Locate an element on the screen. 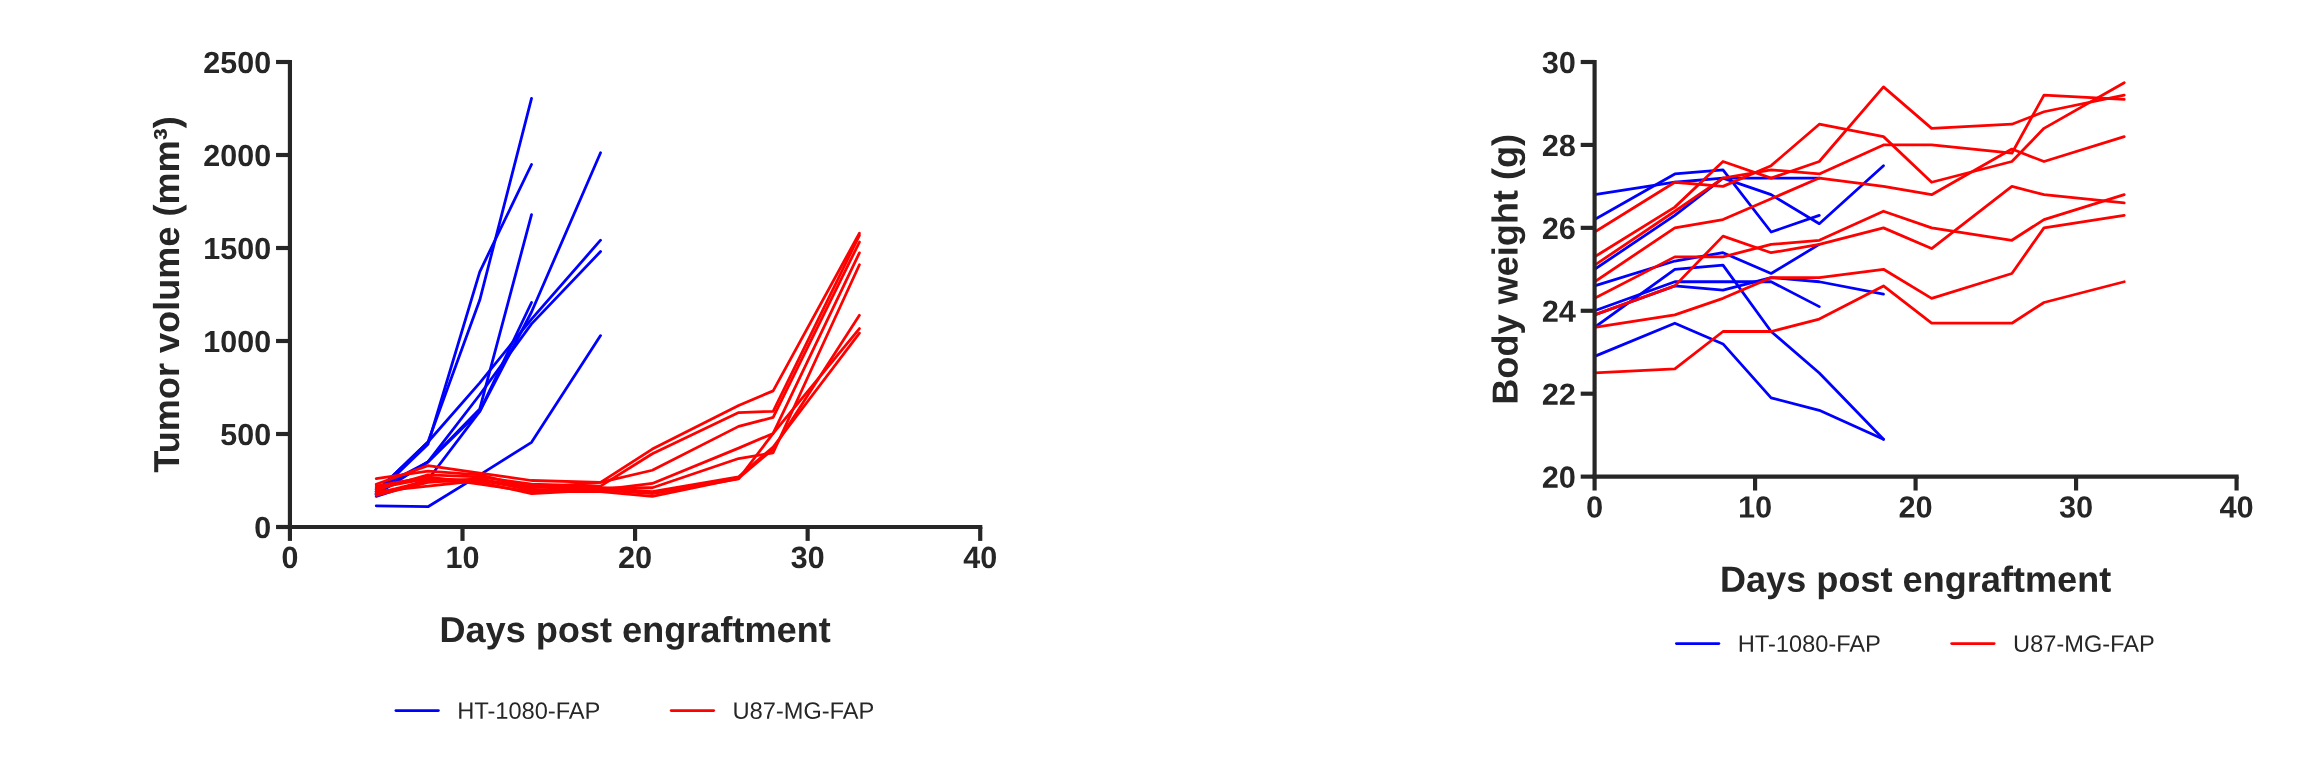 This screenshot has width=2301, height=775. y-tick-label: 1500 is located at coordinates (237, 248).